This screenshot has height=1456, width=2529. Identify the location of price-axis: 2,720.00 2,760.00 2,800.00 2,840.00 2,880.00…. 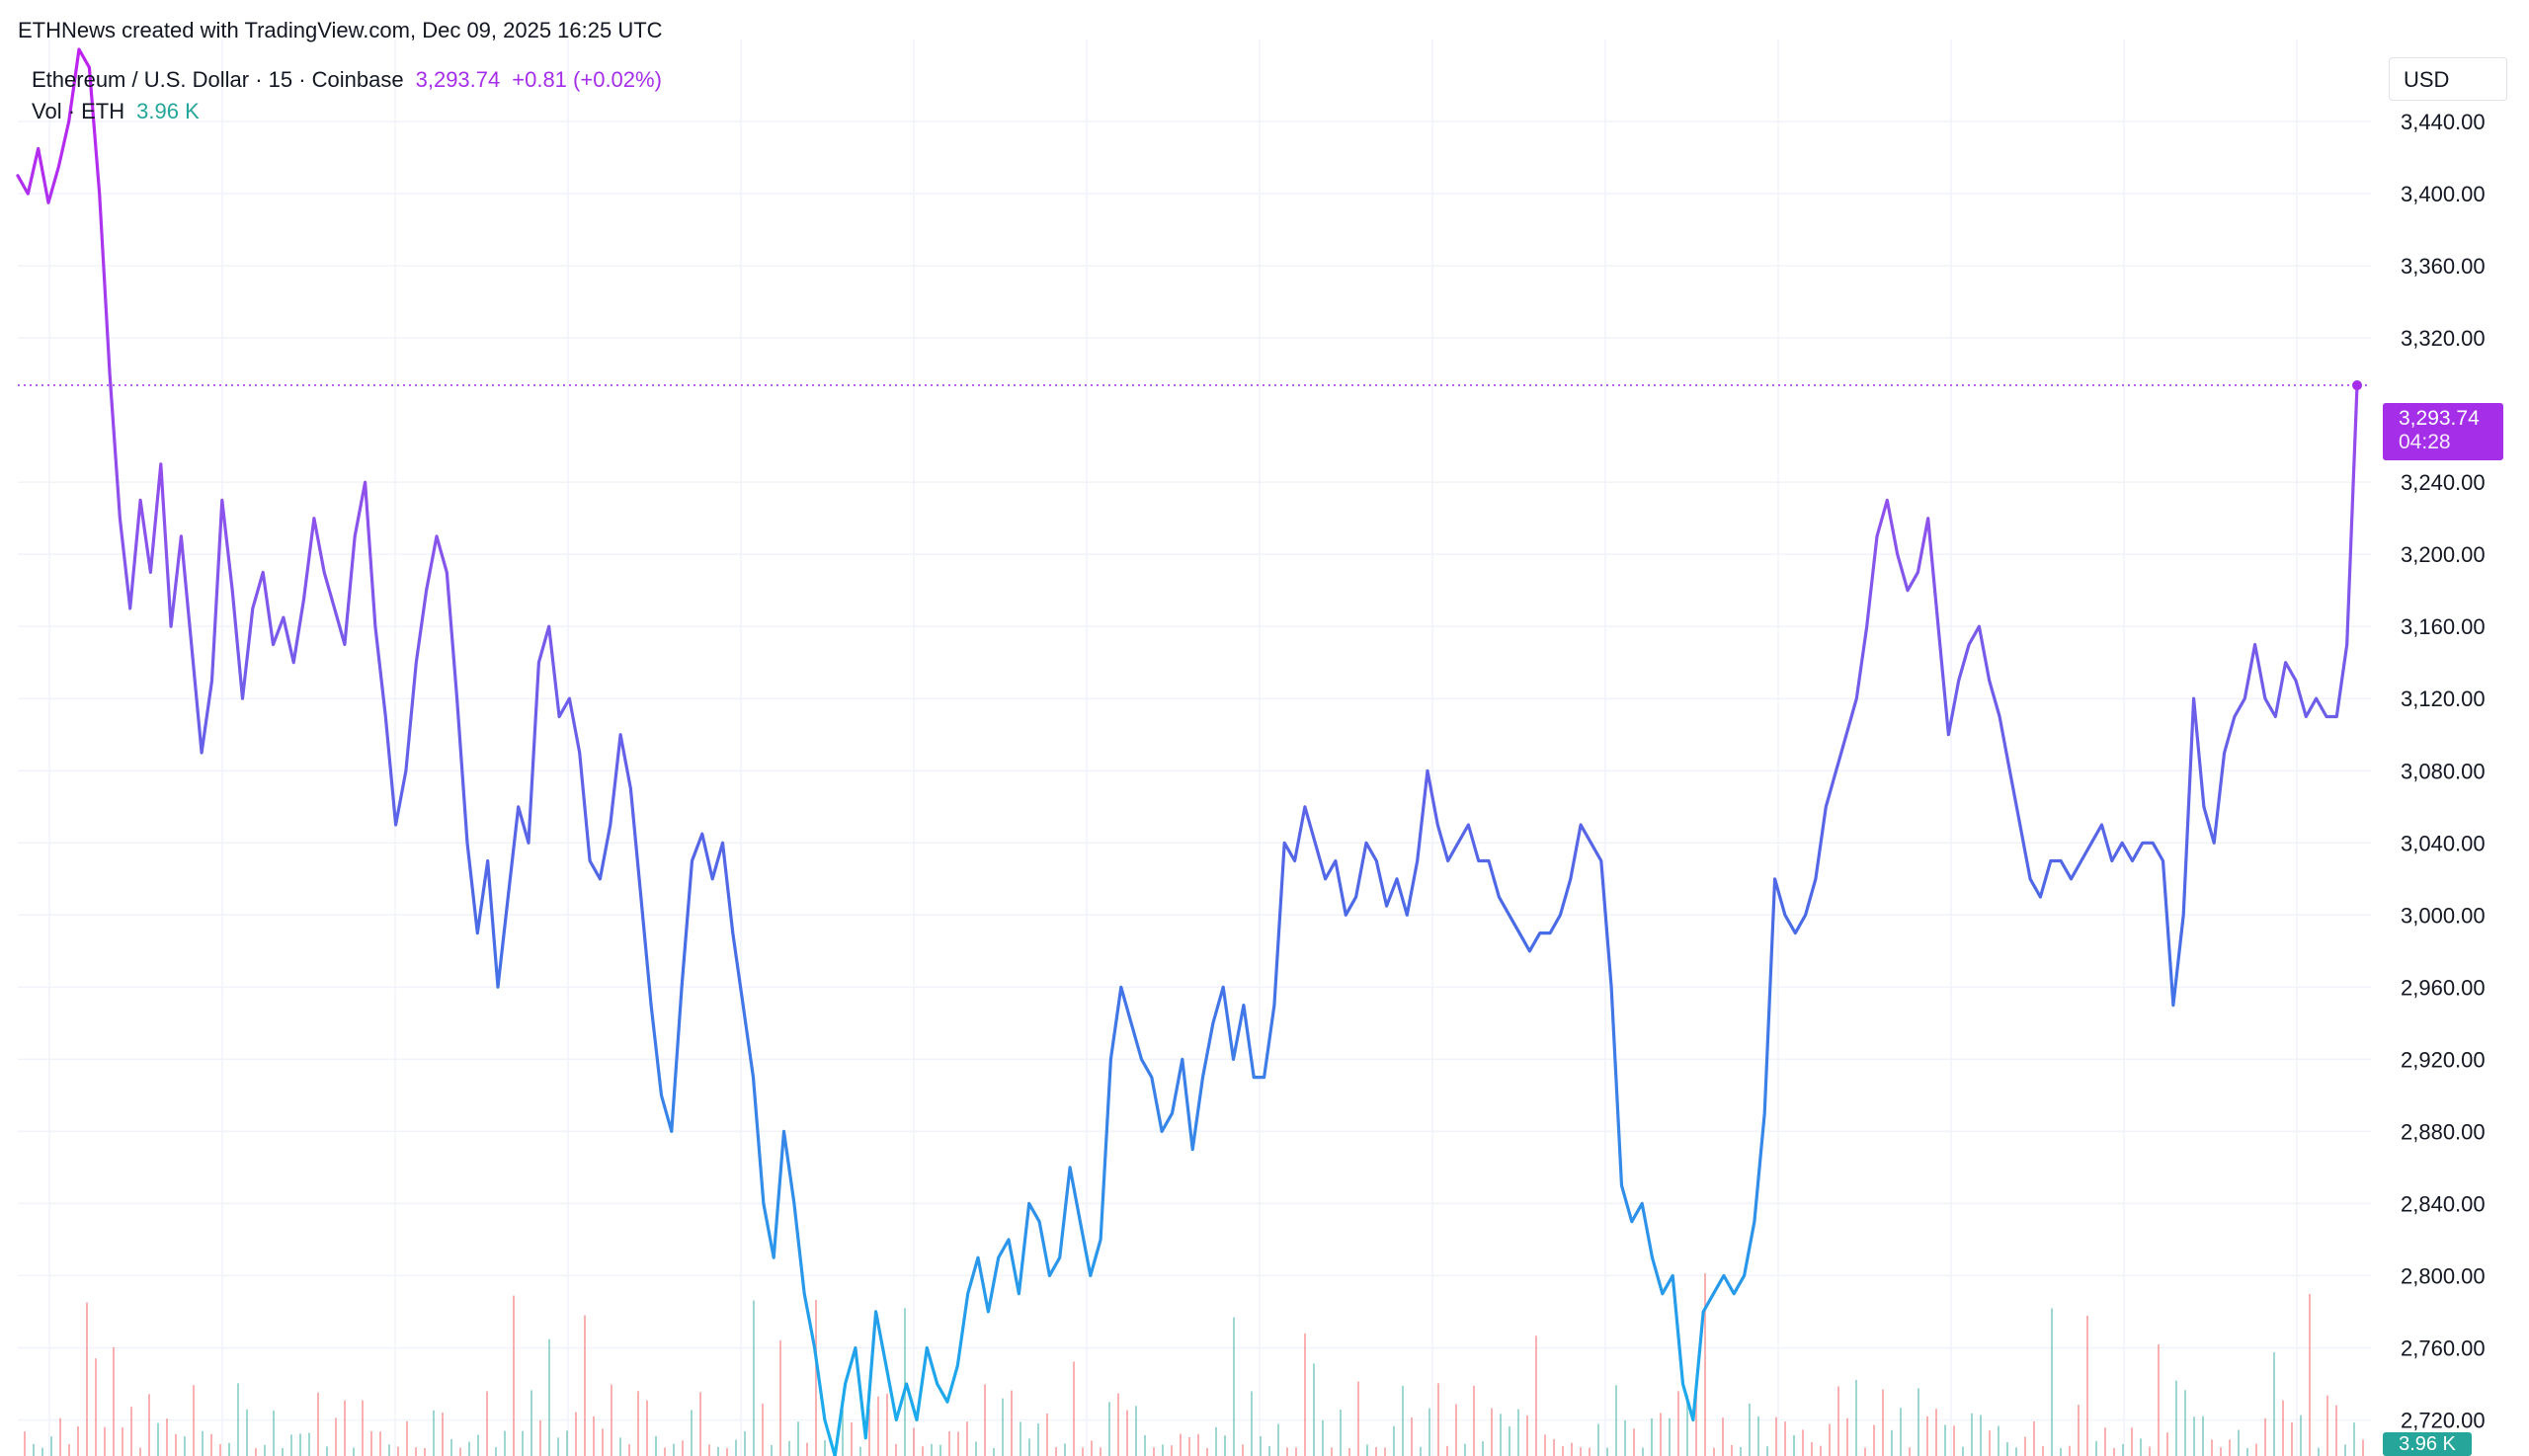
(2443, 771).